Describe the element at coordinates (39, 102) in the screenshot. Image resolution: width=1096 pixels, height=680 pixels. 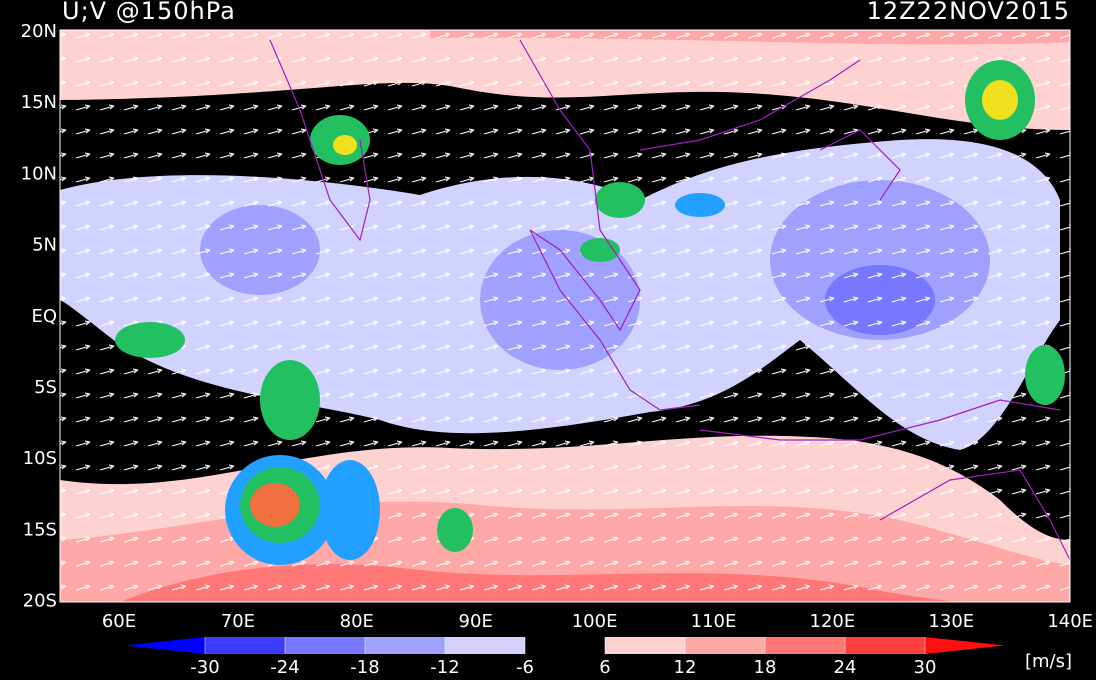
I see `latitude-label: 15N` at that location.